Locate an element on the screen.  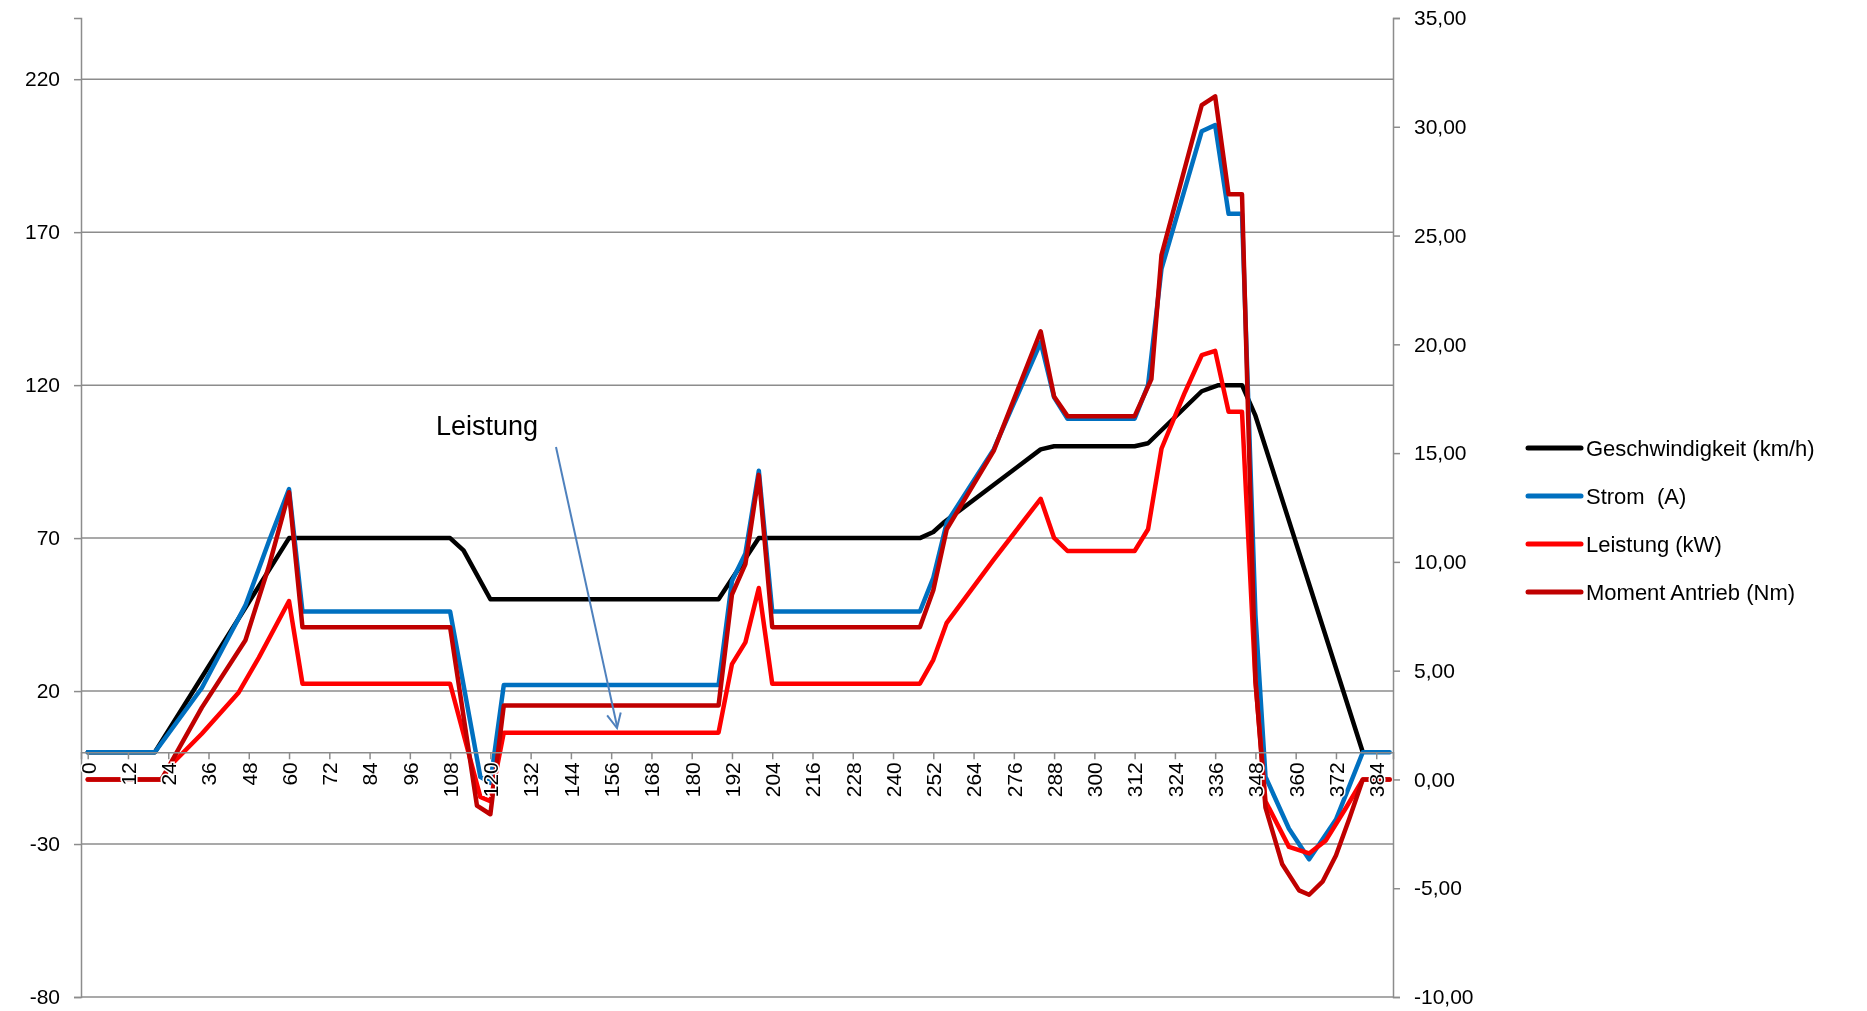
y-tick-label: 70 is located at coordinates (48, 538).